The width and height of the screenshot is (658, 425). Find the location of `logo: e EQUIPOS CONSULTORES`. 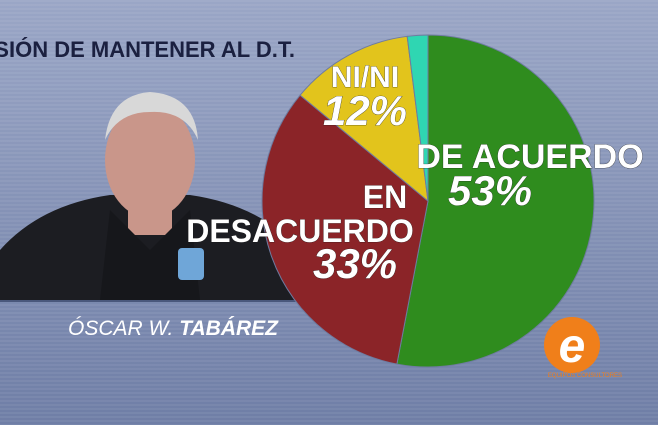

logo: e EQUIPOS CONSULTORES is located at coordinates (583, 348).